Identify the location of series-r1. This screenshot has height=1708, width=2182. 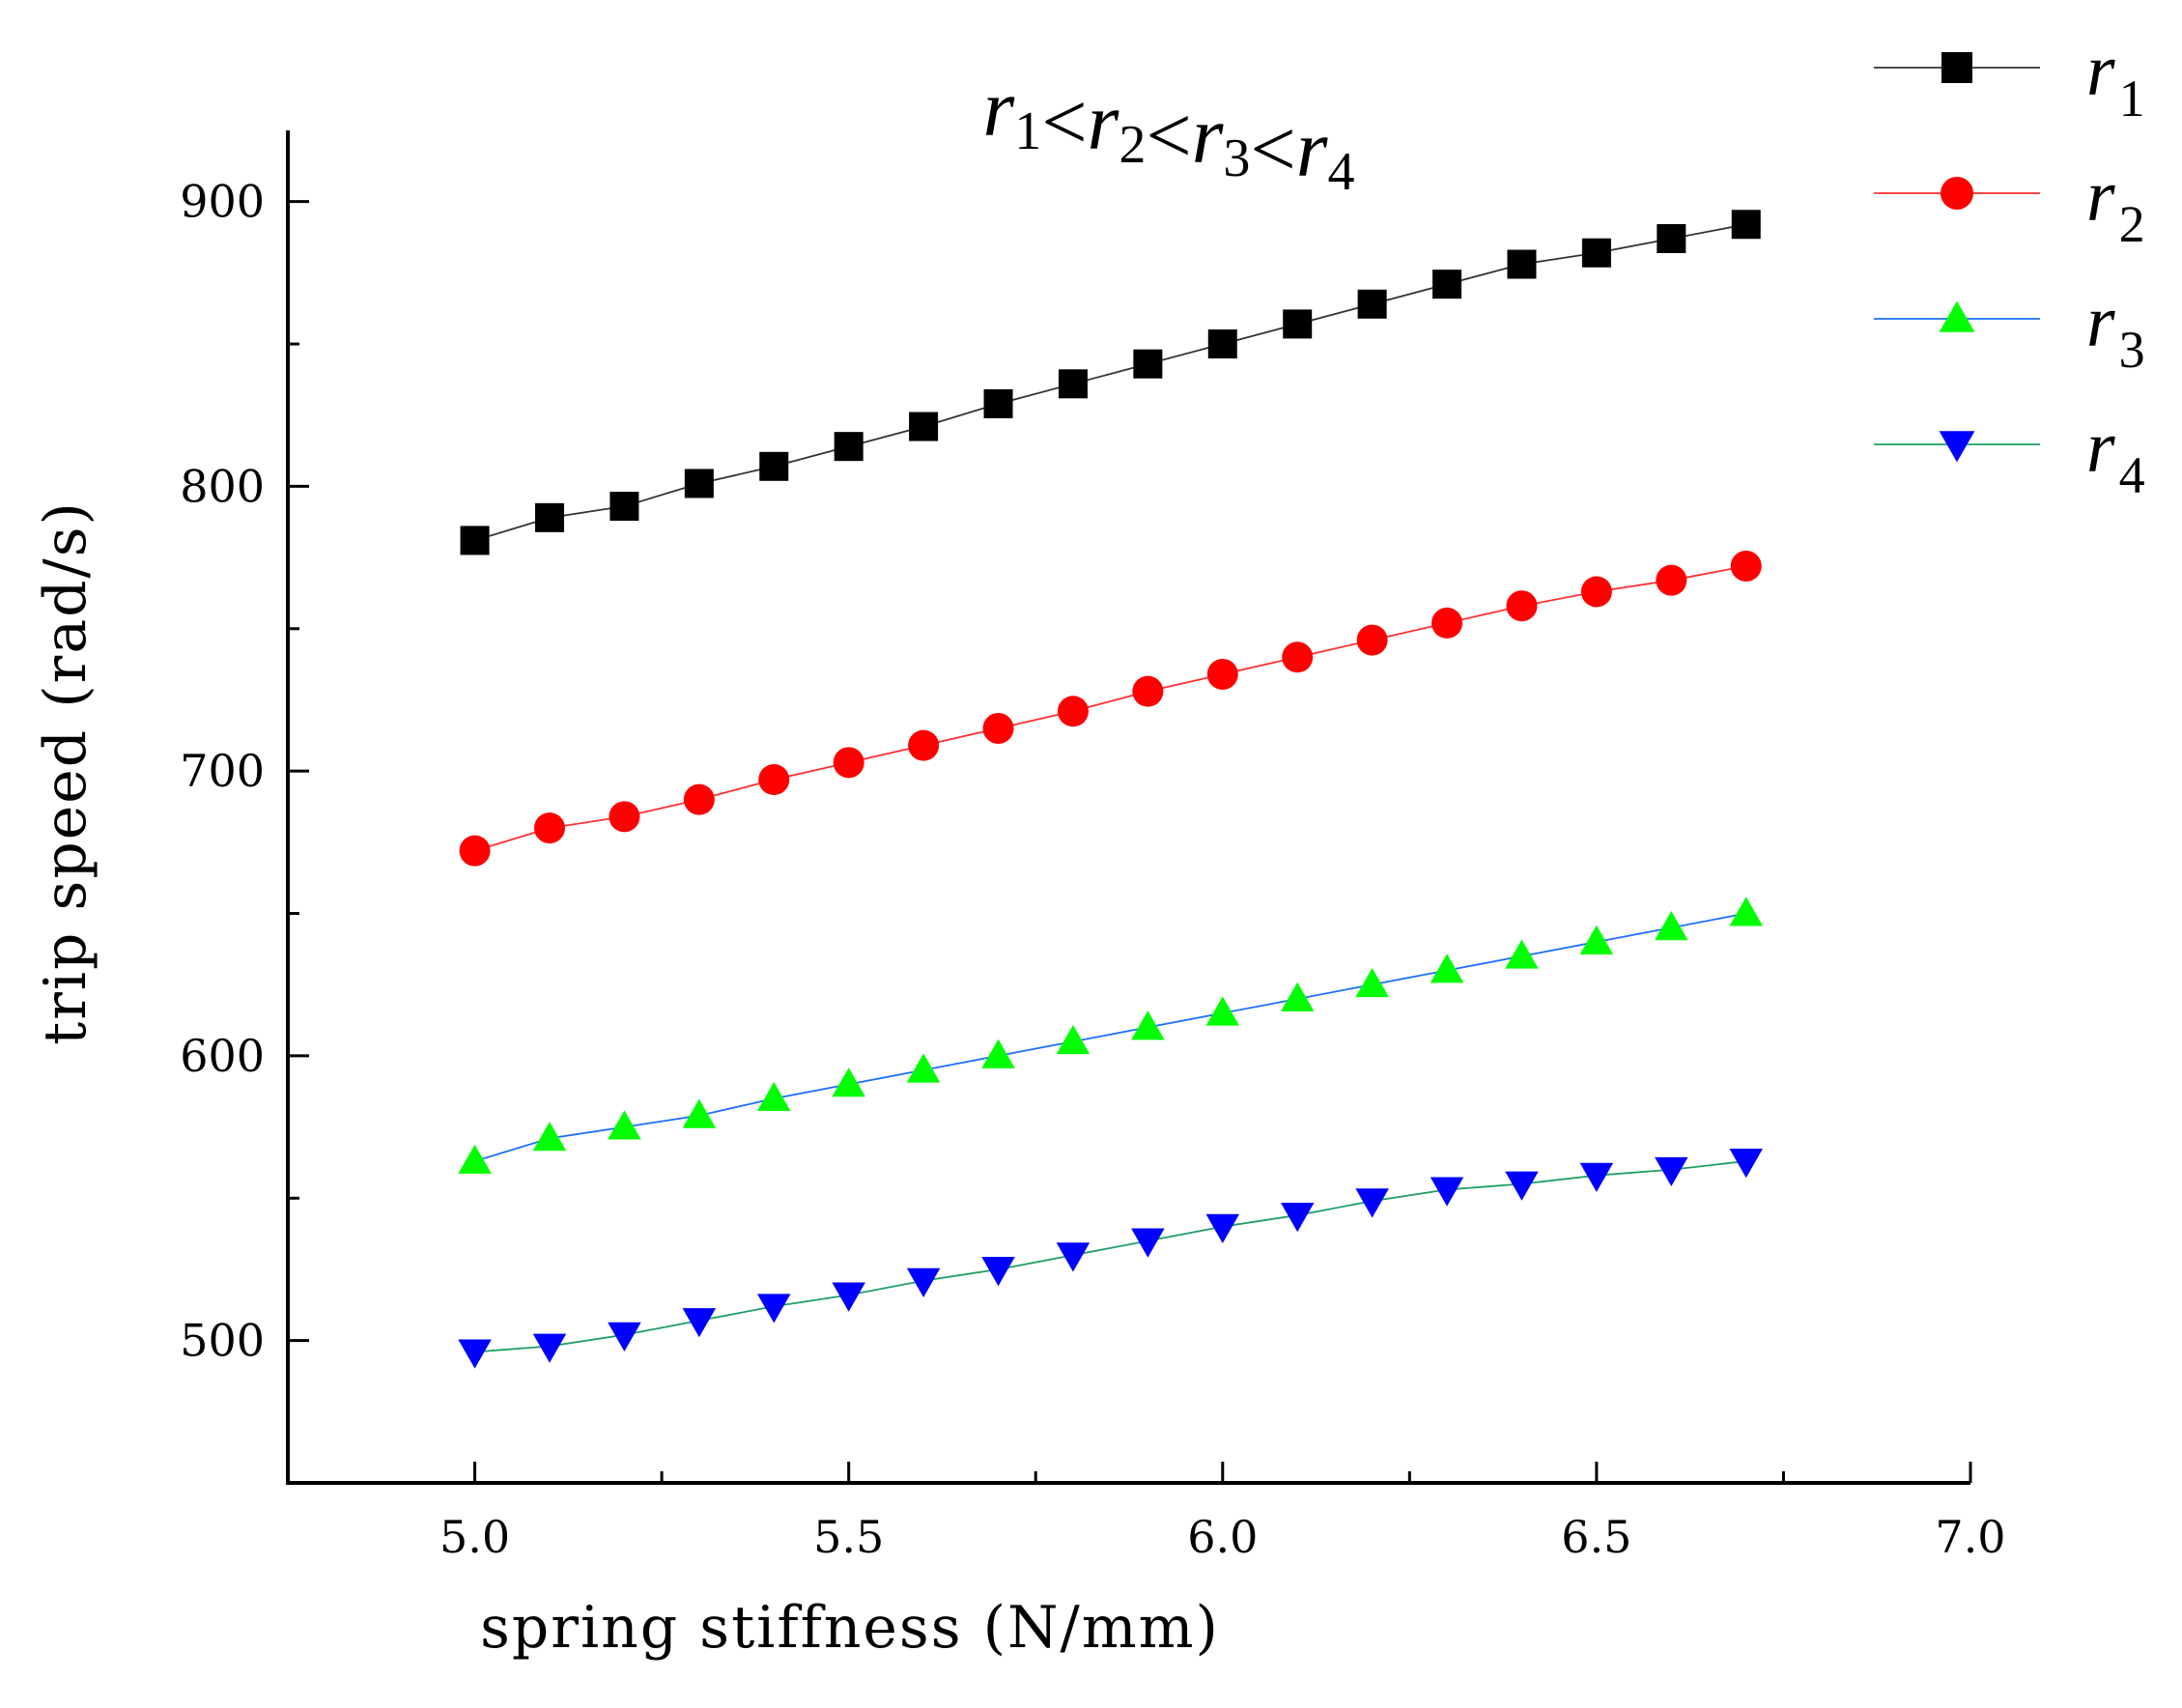
(1110, 383).